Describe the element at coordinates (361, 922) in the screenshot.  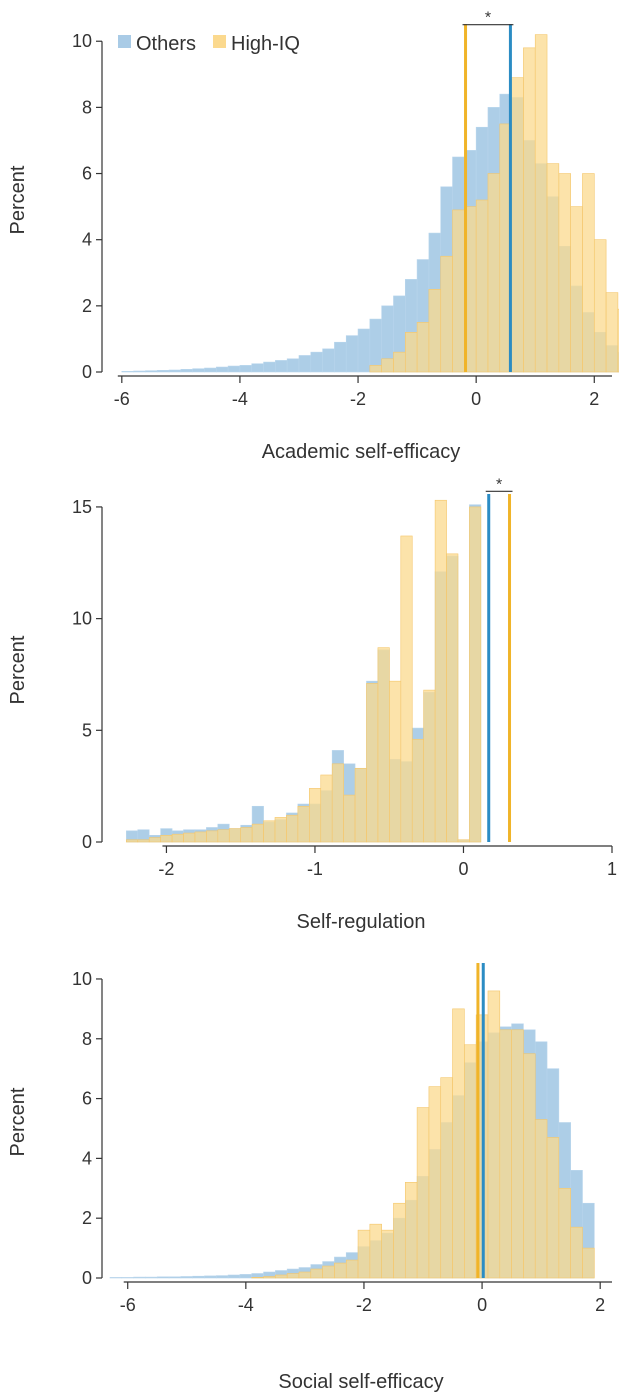
I see `x-axis-title: Self-regulation` at that location.